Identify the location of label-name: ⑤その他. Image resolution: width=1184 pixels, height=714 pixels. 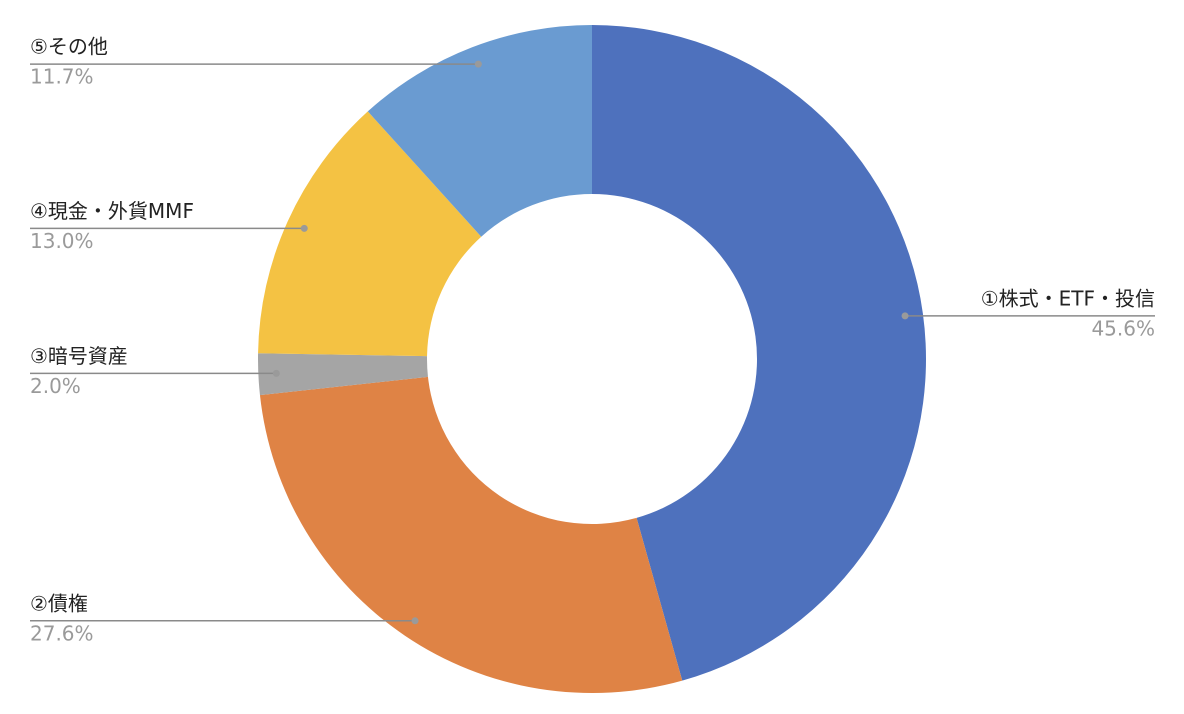
(69, 47).